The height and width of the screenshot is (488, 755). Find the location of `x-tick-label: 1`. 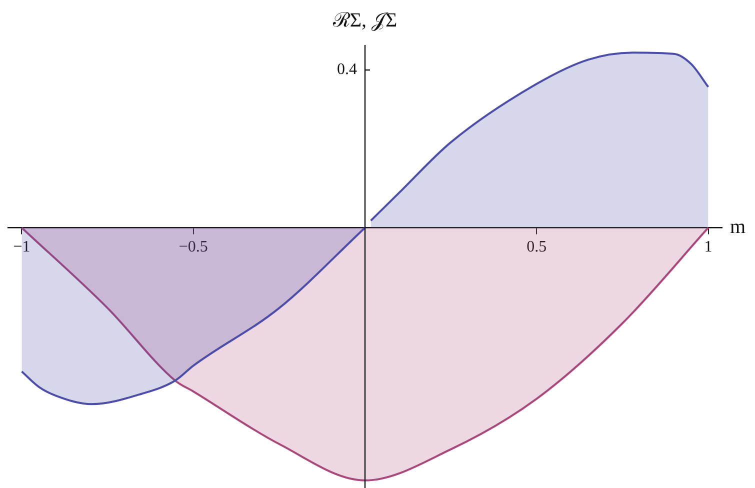

x-tick-label: 1 is located at coordinates (708, 247).